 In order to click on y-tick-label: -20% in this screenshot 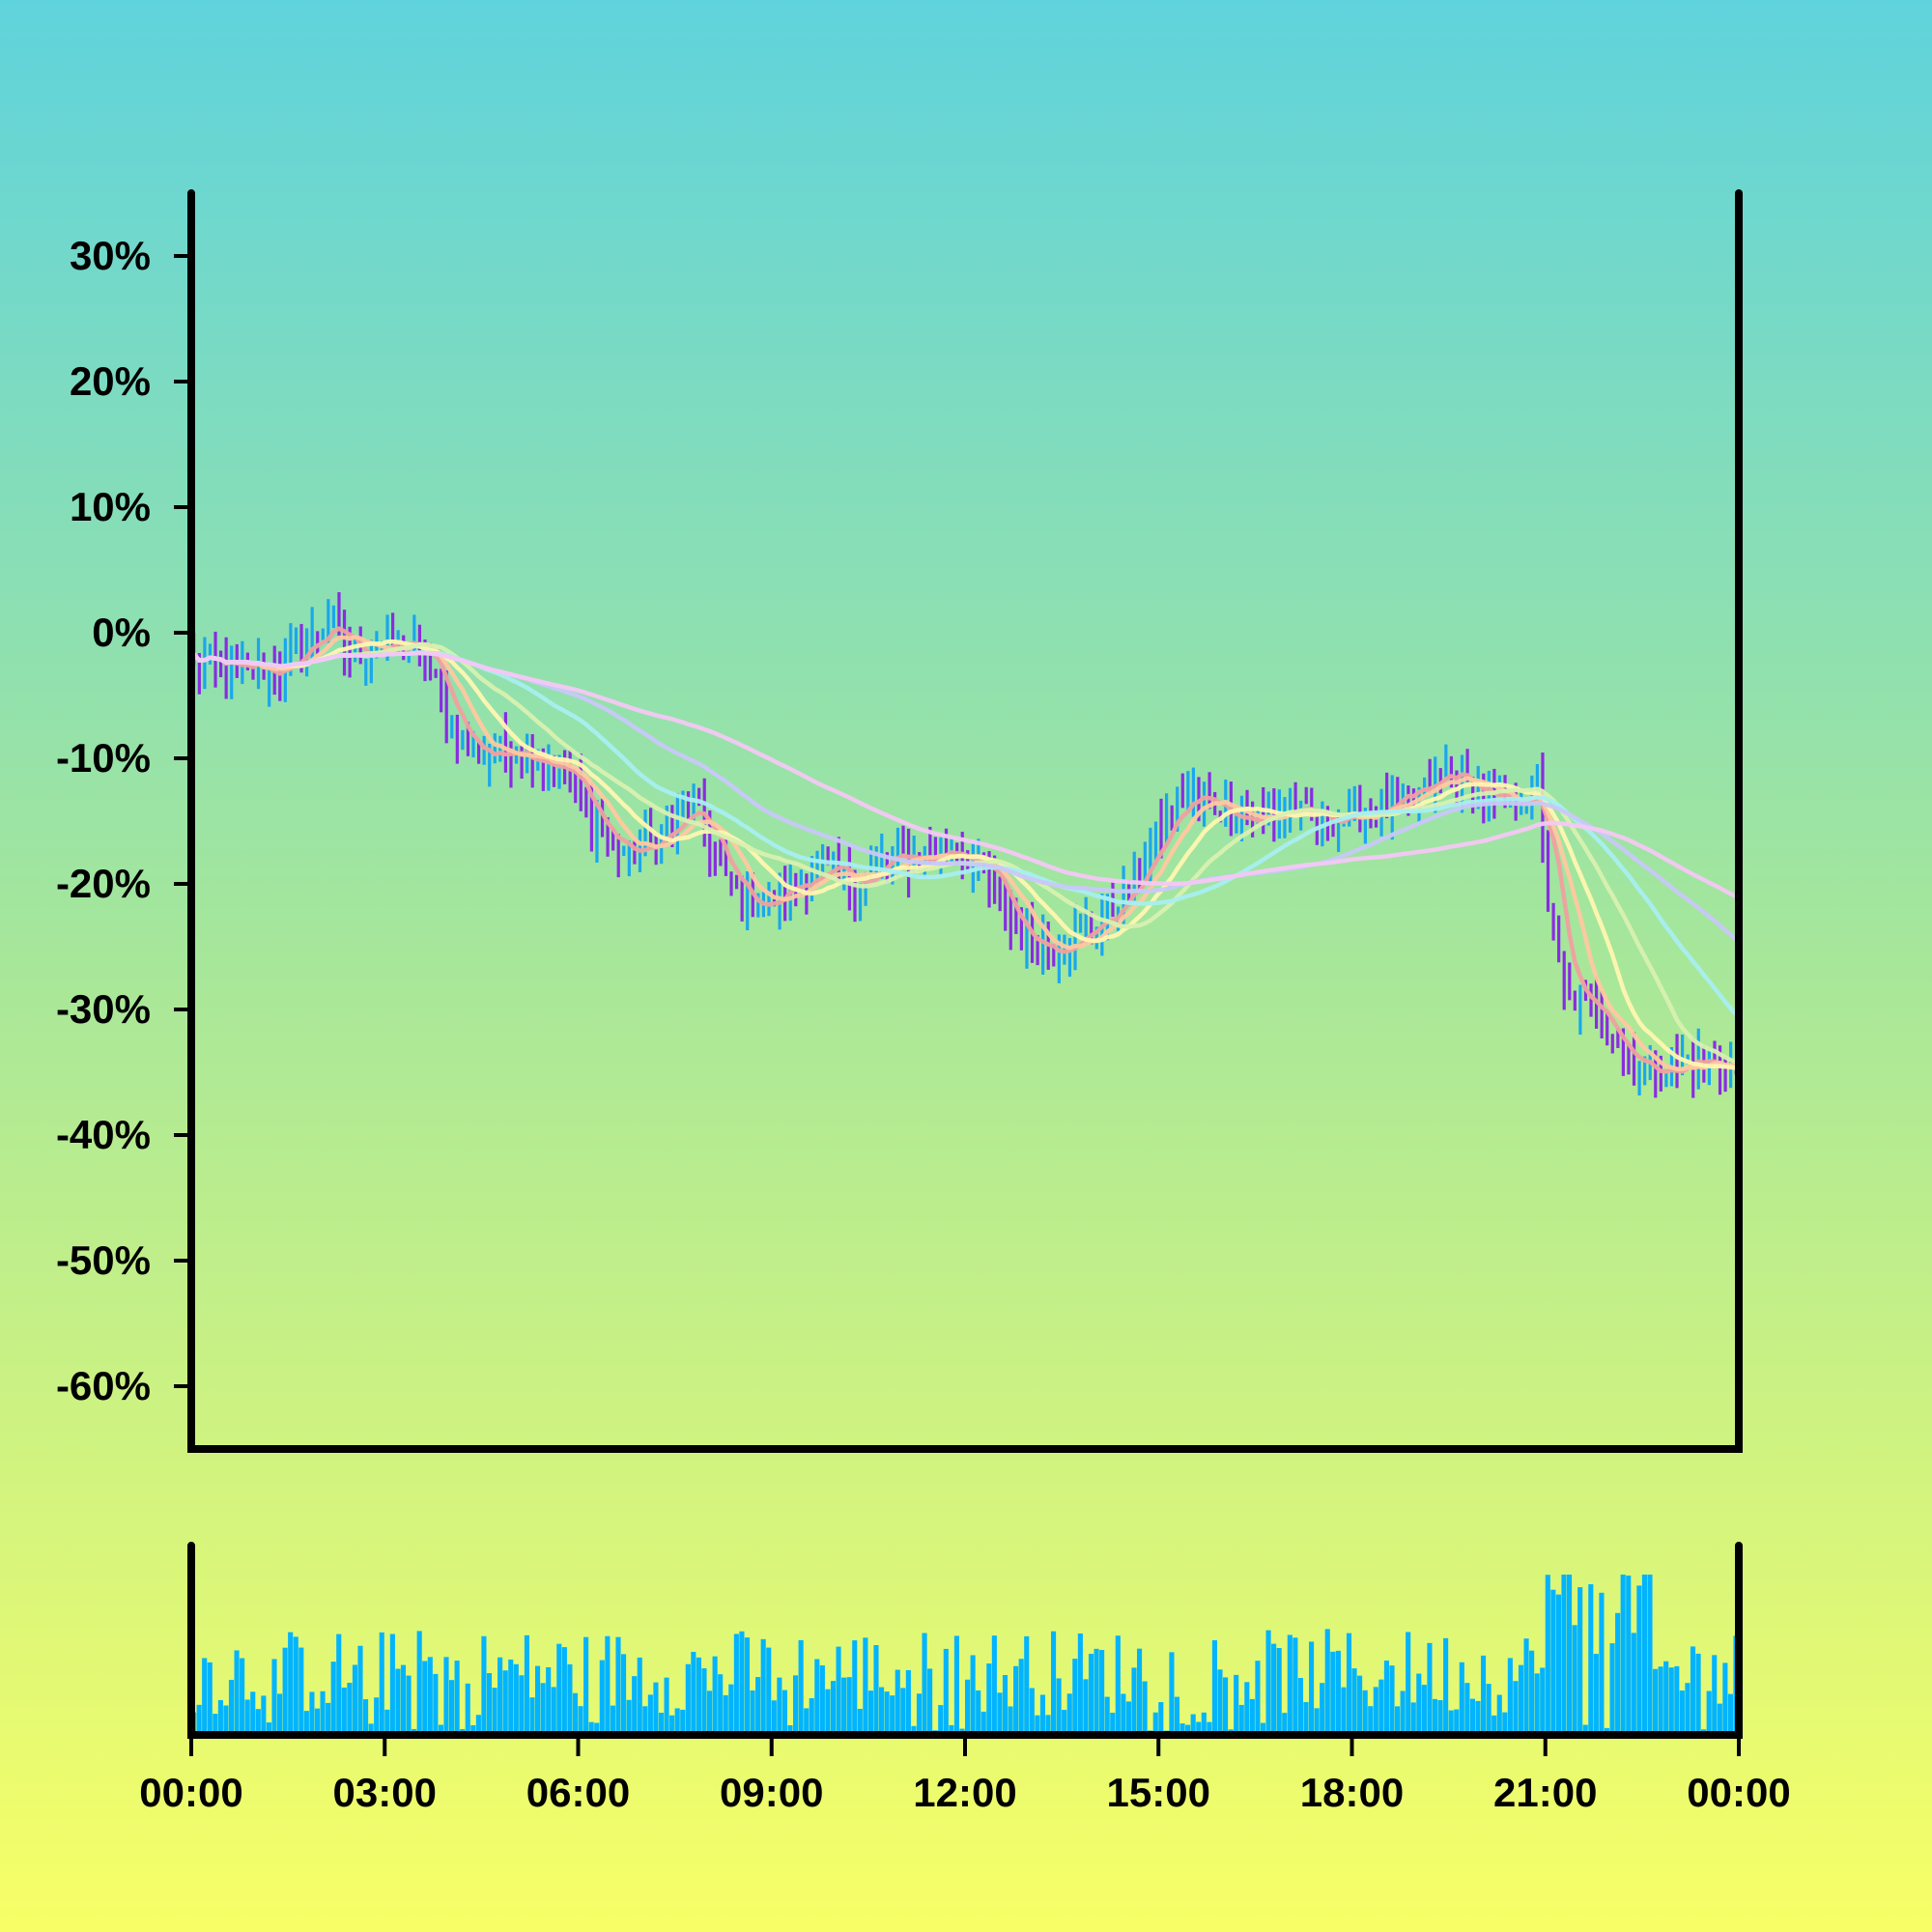, I will do `click(103, 883)`.